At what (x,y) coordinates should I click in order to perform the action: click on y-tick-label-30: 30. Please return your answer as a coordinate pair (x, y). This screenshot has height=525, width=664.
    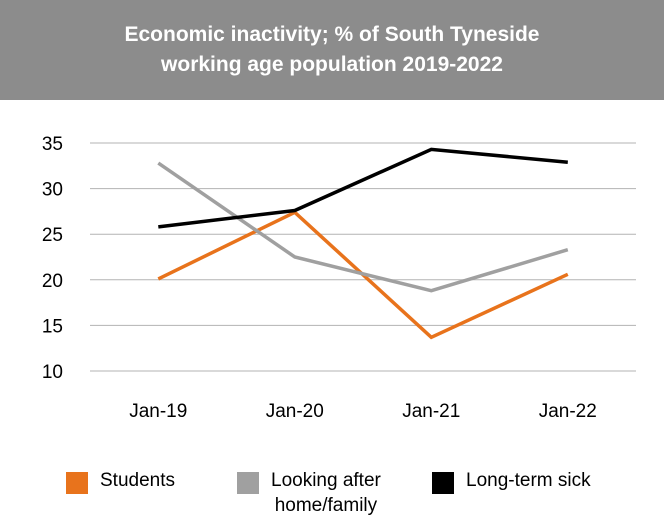
    Looking at the image, I should click on (52, 190).